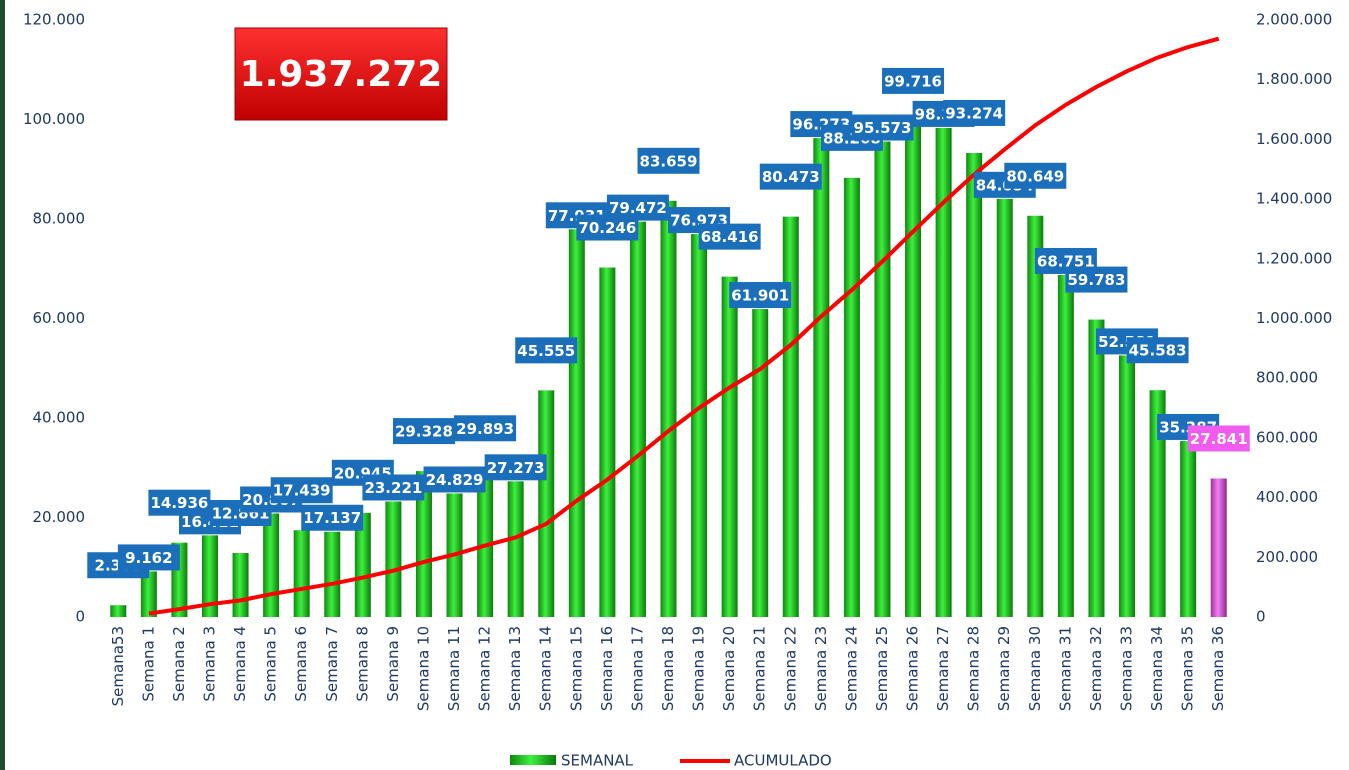 The height and width of the screenshot is (770, 1349). Describe the element at coordinates (1294, 199) in the screenshot. I see `y2-tick-label: 1.400.000` at that location.